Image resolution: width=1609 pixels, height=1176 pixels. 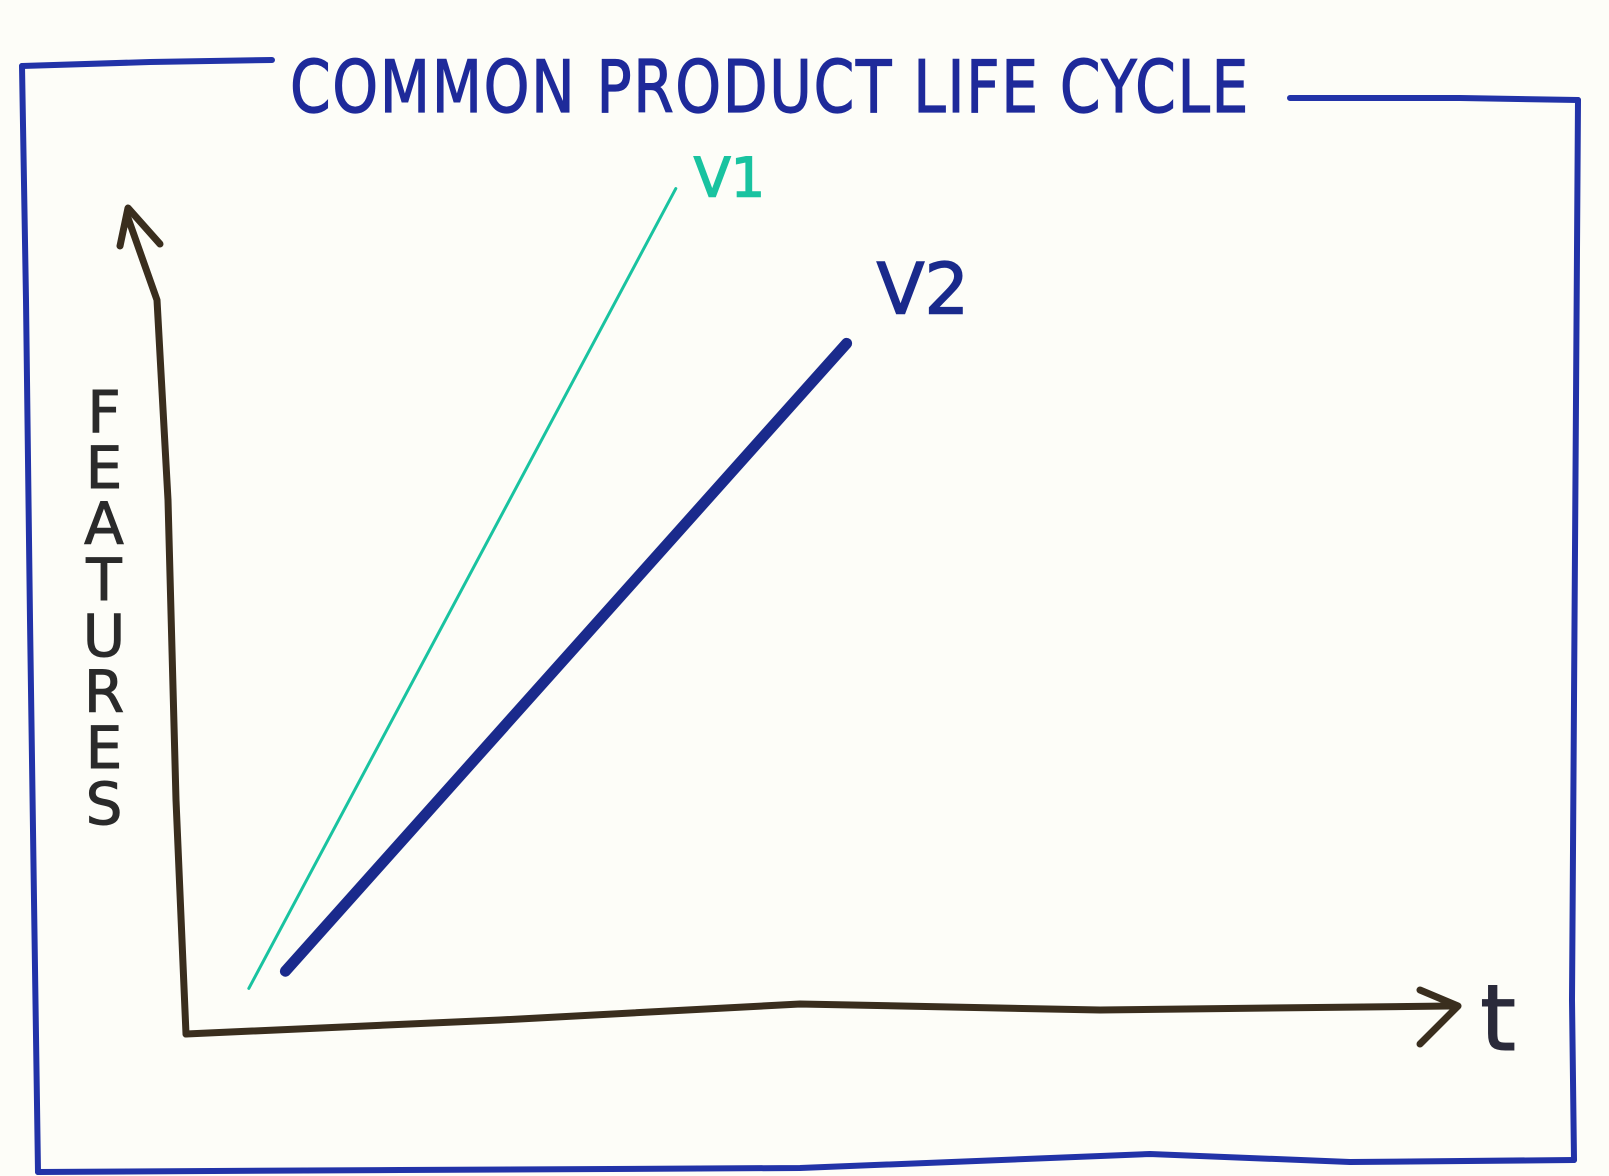 I want to click on x-axis-line, so click(x=818, y=1019).